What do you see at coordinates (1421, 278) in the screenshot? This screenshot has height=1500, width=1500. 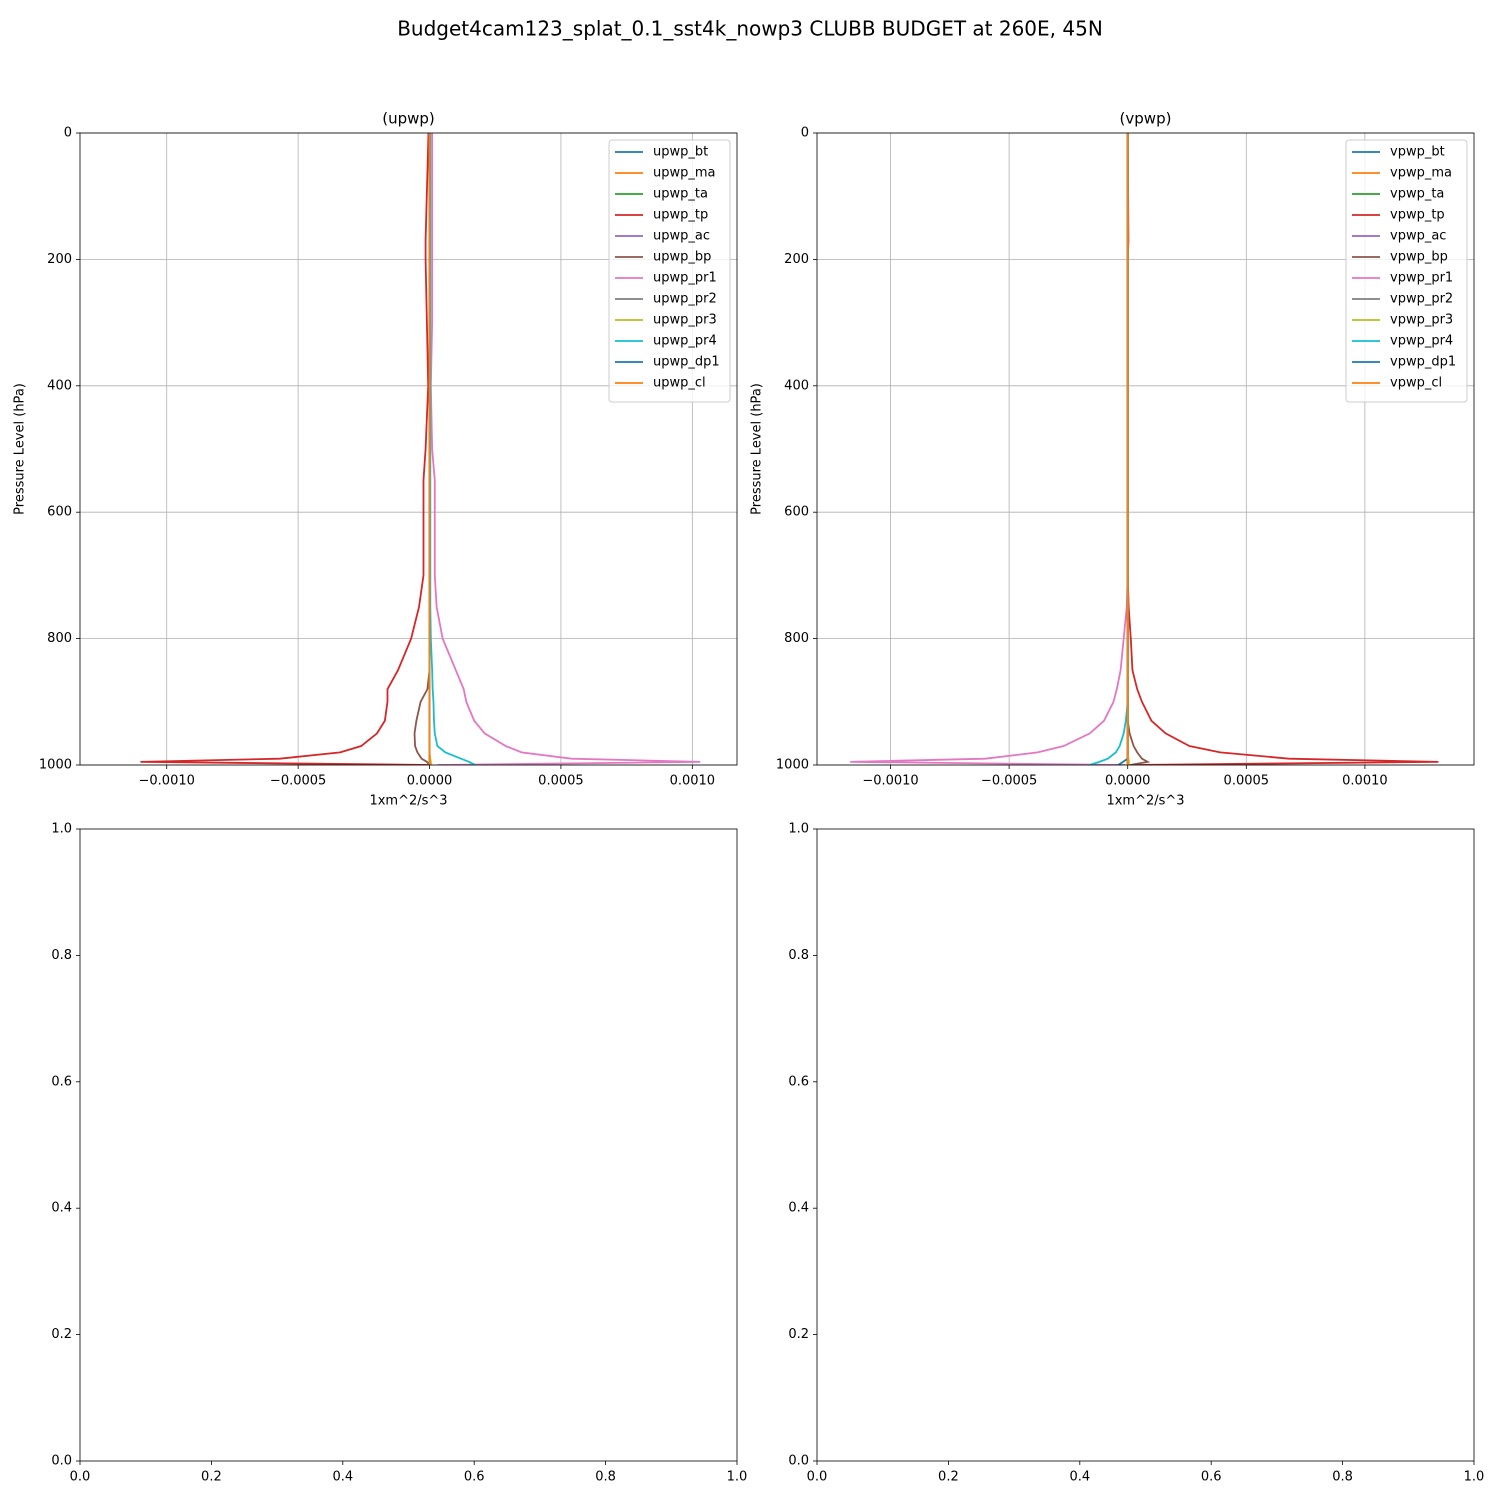 I see `legend-label: vpwp_pr1` at bounding box center [1421, 278].